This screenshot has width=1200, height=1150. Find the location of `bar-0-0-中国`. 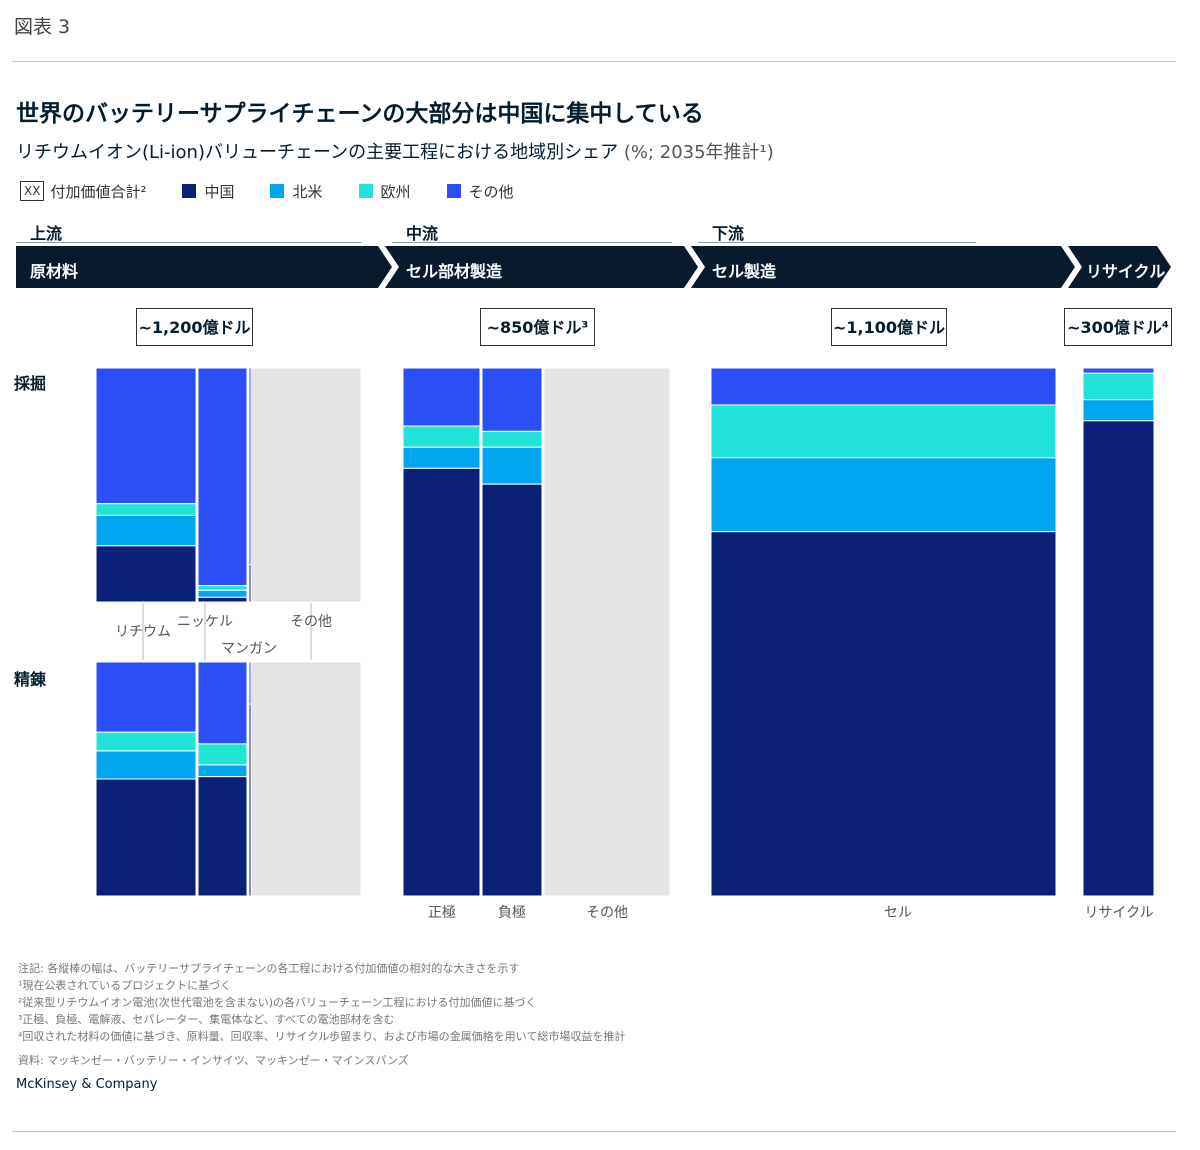

bar-0-0-中国 is located at coordinates (146, 574).